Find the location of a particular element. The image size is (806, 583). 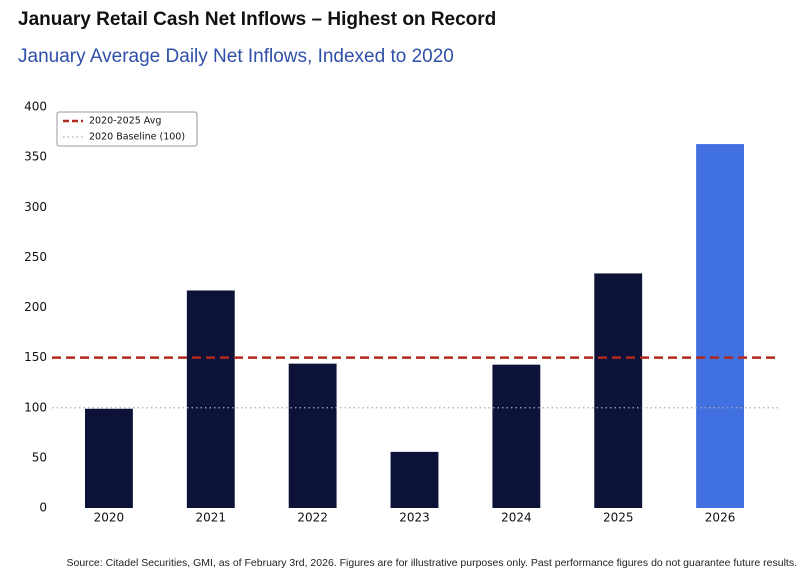

y-tick-label: 50 is located at coordinates (39, 457).